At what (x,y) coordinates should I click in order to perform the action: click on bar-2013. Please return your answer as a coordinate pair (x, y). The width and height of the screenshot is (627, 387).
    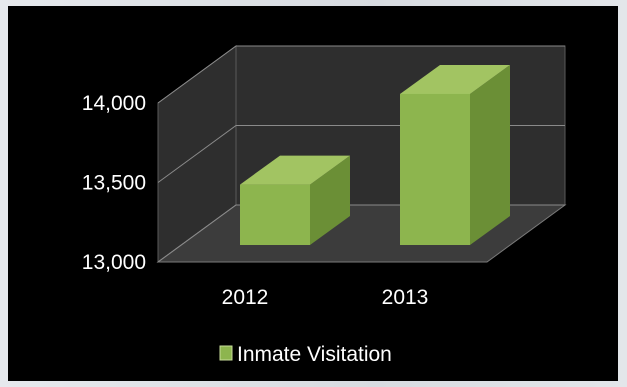
    Looking at the image, I should click on (455, 154).